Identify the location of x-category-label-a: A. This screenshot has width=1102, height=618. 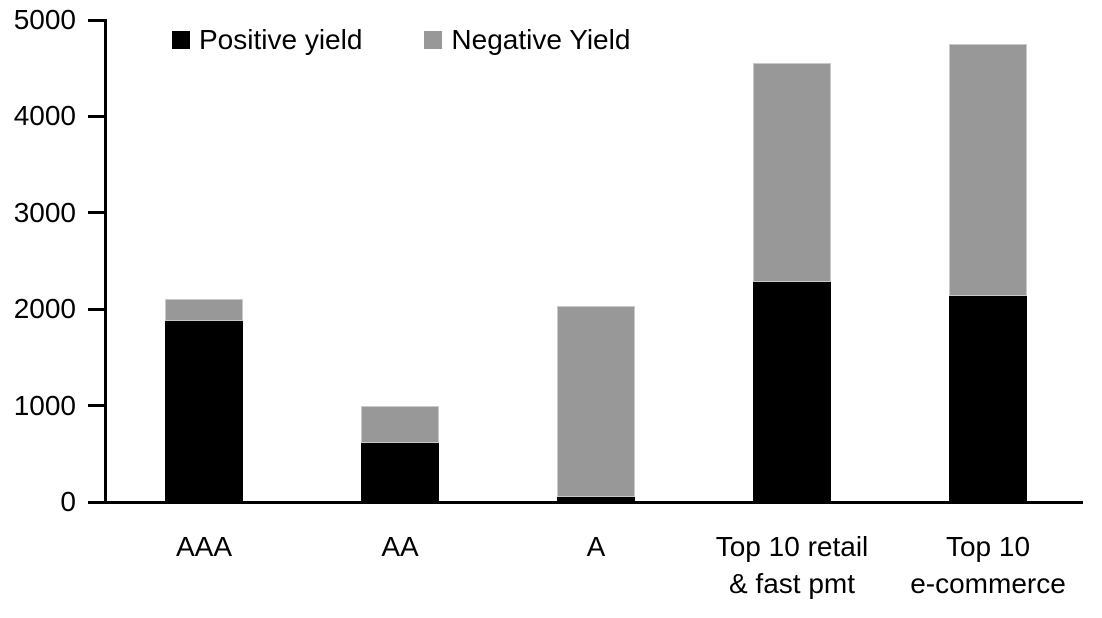
(596, 546).